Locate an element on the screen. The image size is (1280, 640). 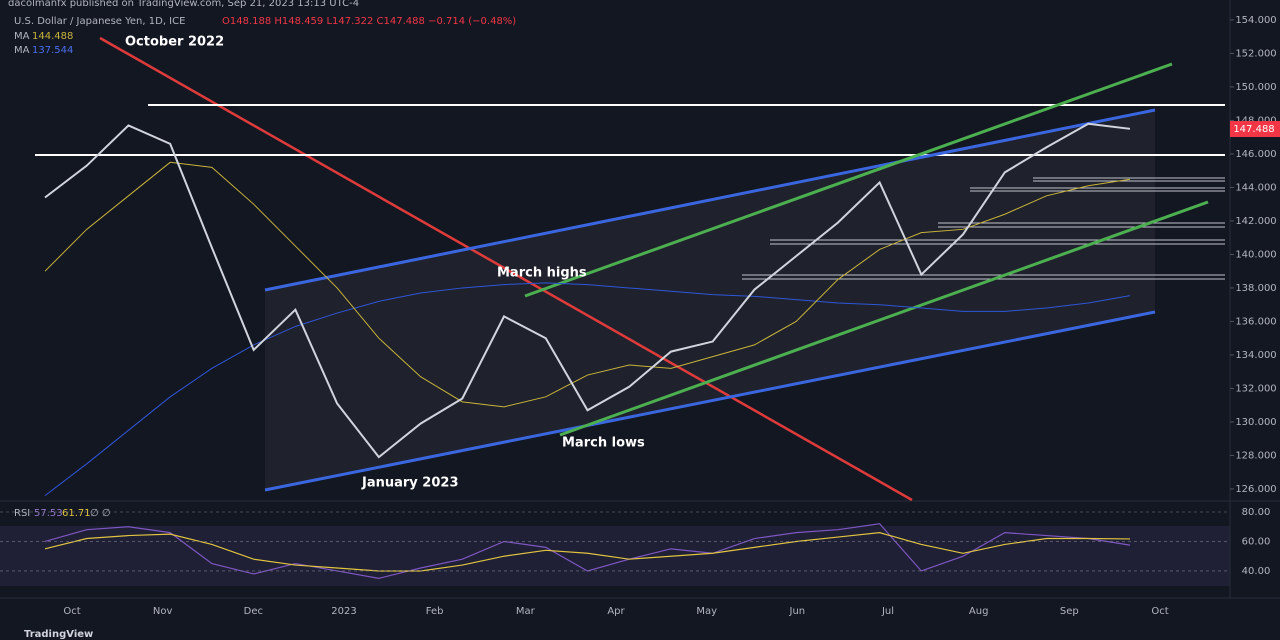
x-tick-label: Nov is located at coordinates (163, 611).